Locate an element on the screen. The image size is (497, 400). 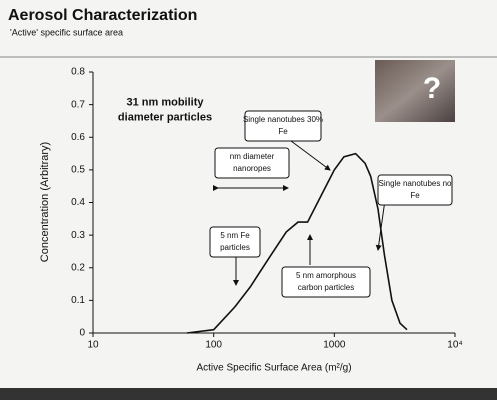
x-tick-label: 10 is located at coordinates (93, 345).